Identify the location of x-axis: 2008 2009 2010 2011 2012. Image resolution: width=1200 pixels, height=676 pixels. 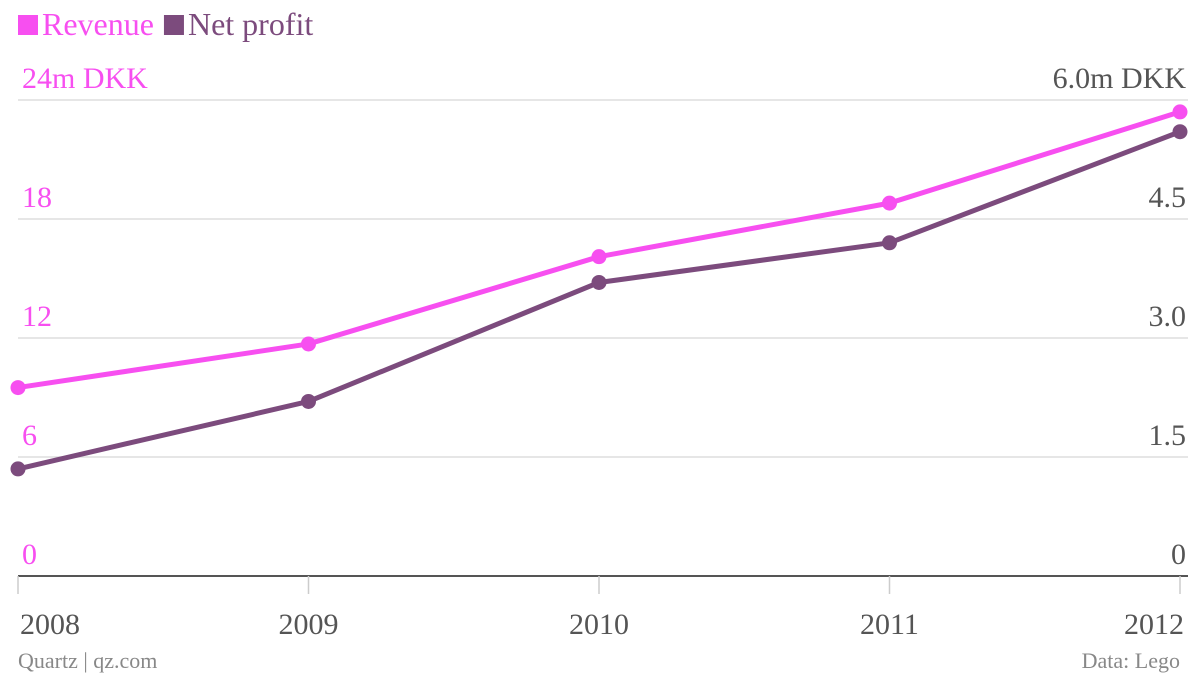
(600, 608).